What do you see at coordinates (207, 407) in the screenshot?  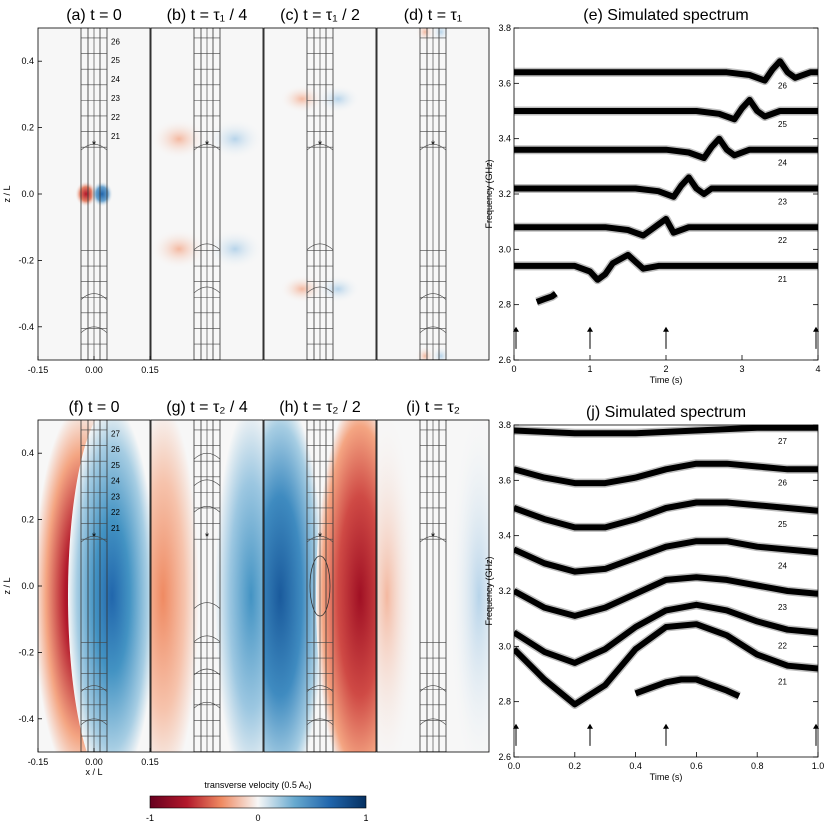 I see `panel-title: (g) t = τ₂ / 4` at bounding box center [207, 407].